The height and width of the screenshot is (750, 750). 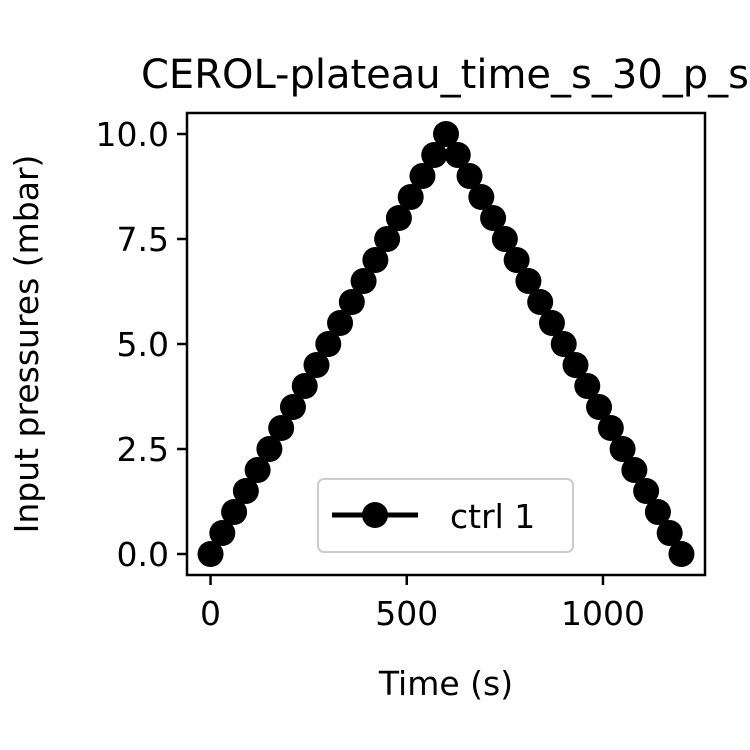 I want to click on y-tick-label: 7.5, so click(x=143, y=239).